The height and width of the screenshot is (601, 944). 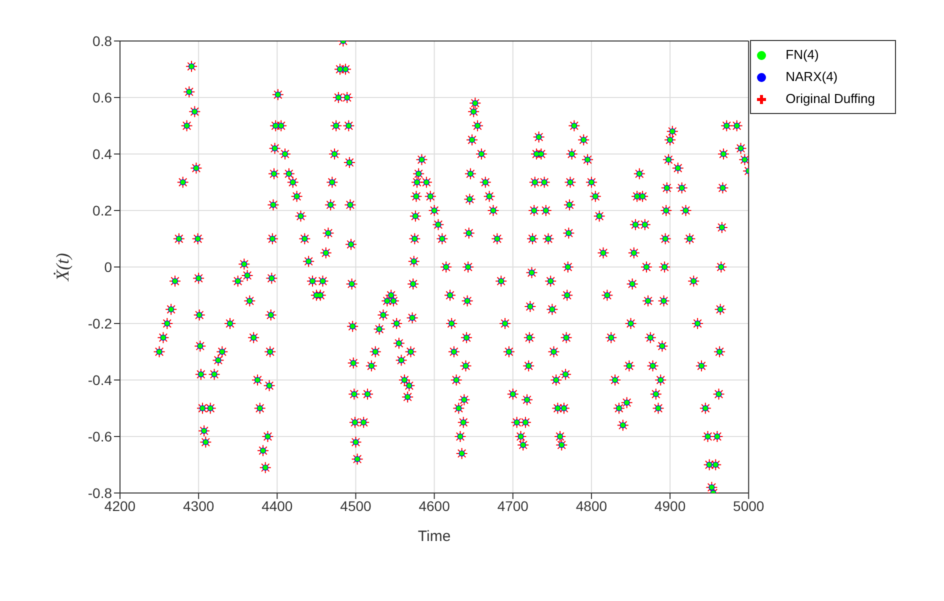 I want to click on y-tick-label: 0.8, so click(x=102, y=40).